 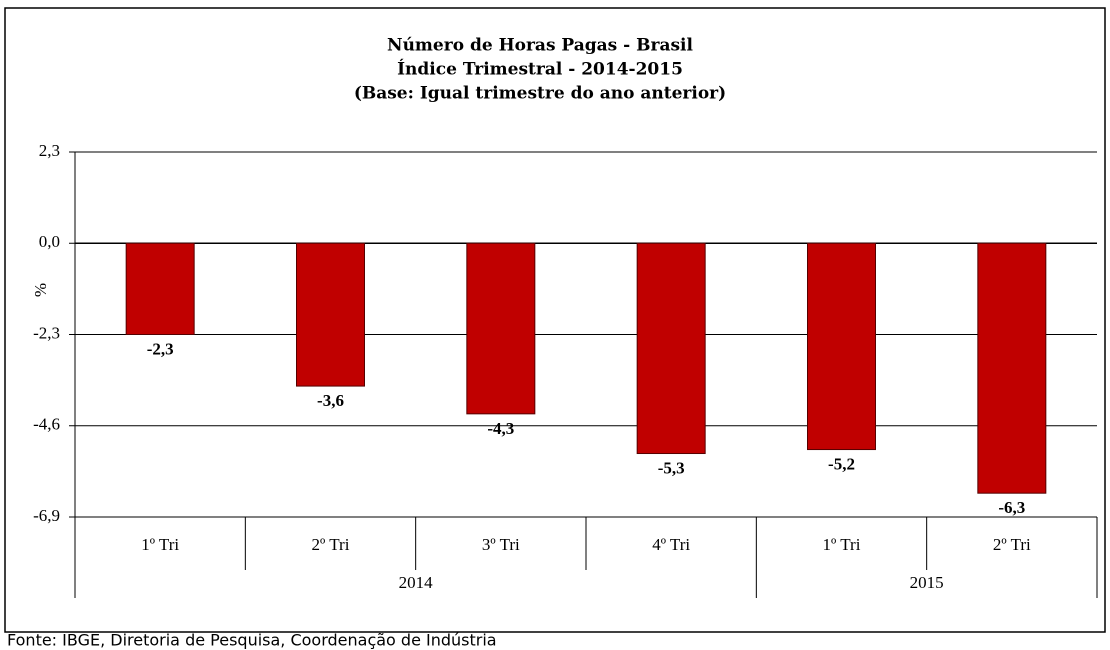 What do you see at coordinates (46, 424) in the screenshot?
I see `y-tick-label: -4,6` at bounding box center [46, 424].